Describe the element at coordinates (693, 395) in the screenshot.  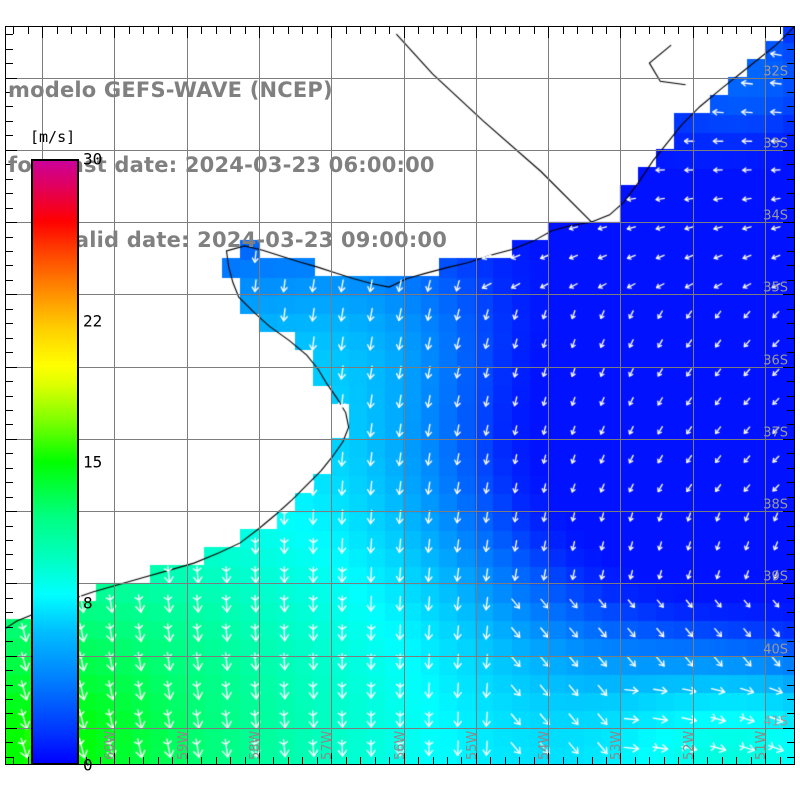
I see `gridline-lon-52W` at that location.